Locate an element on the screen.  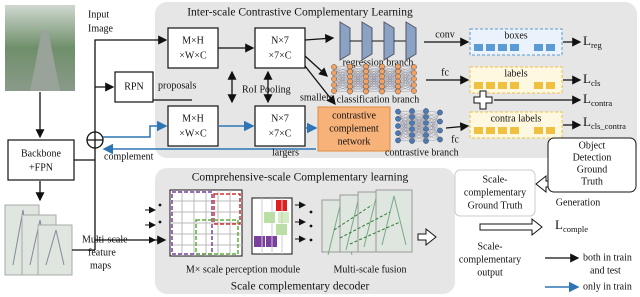
loss-label: Lcontra is located at coordinates (597, 99).